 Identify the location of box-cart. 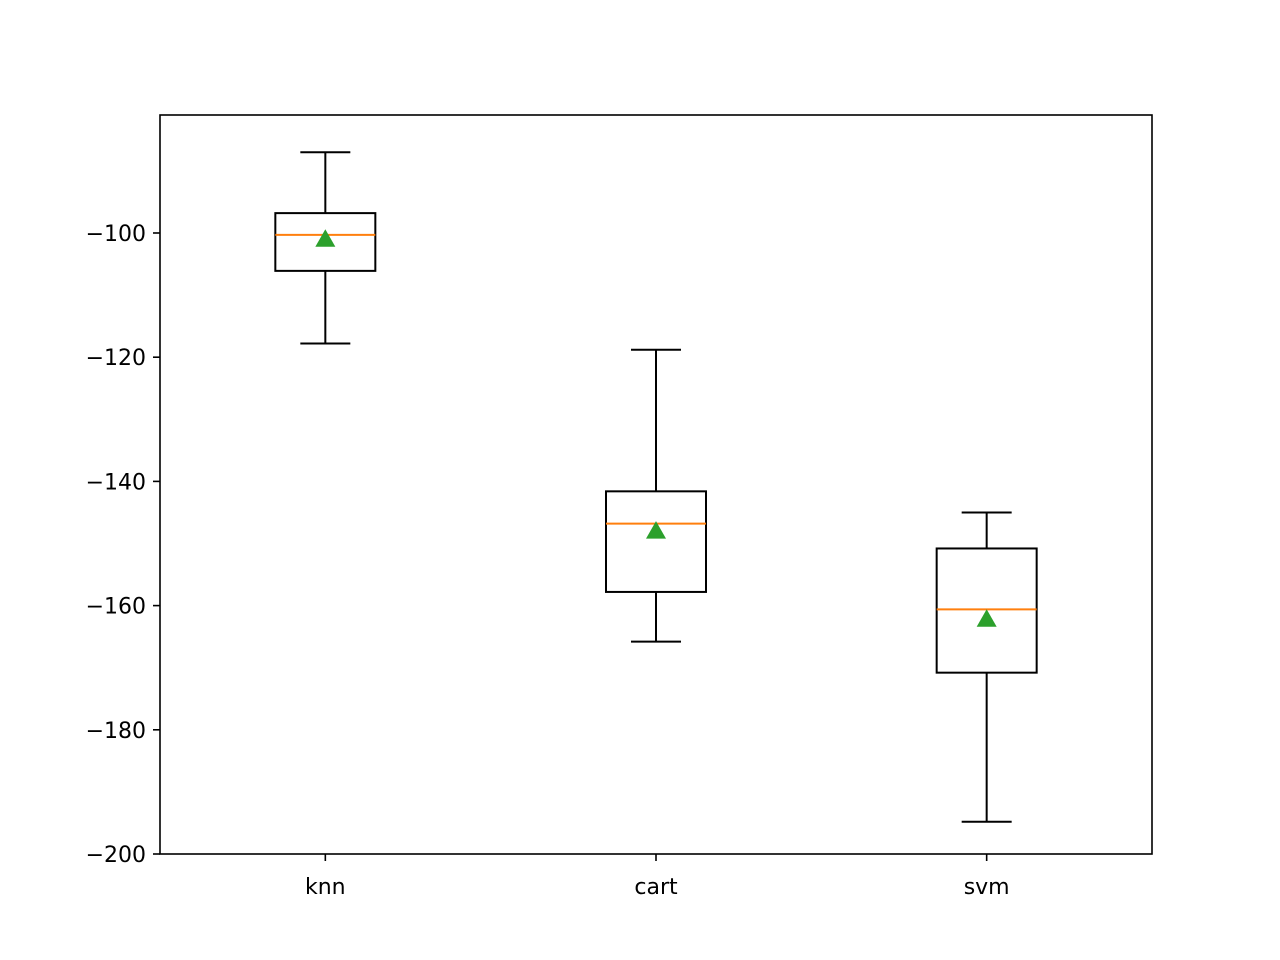
(656, 495).